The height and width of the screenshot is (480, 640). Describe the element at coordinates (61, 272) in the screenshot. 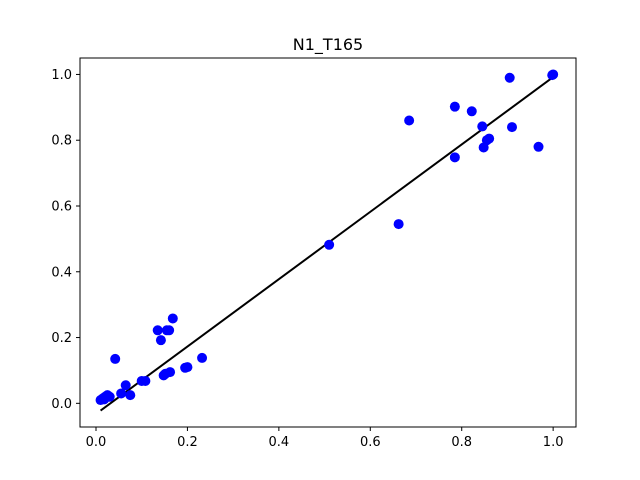

I see `y-tick-label-2: 0.4` at that location.